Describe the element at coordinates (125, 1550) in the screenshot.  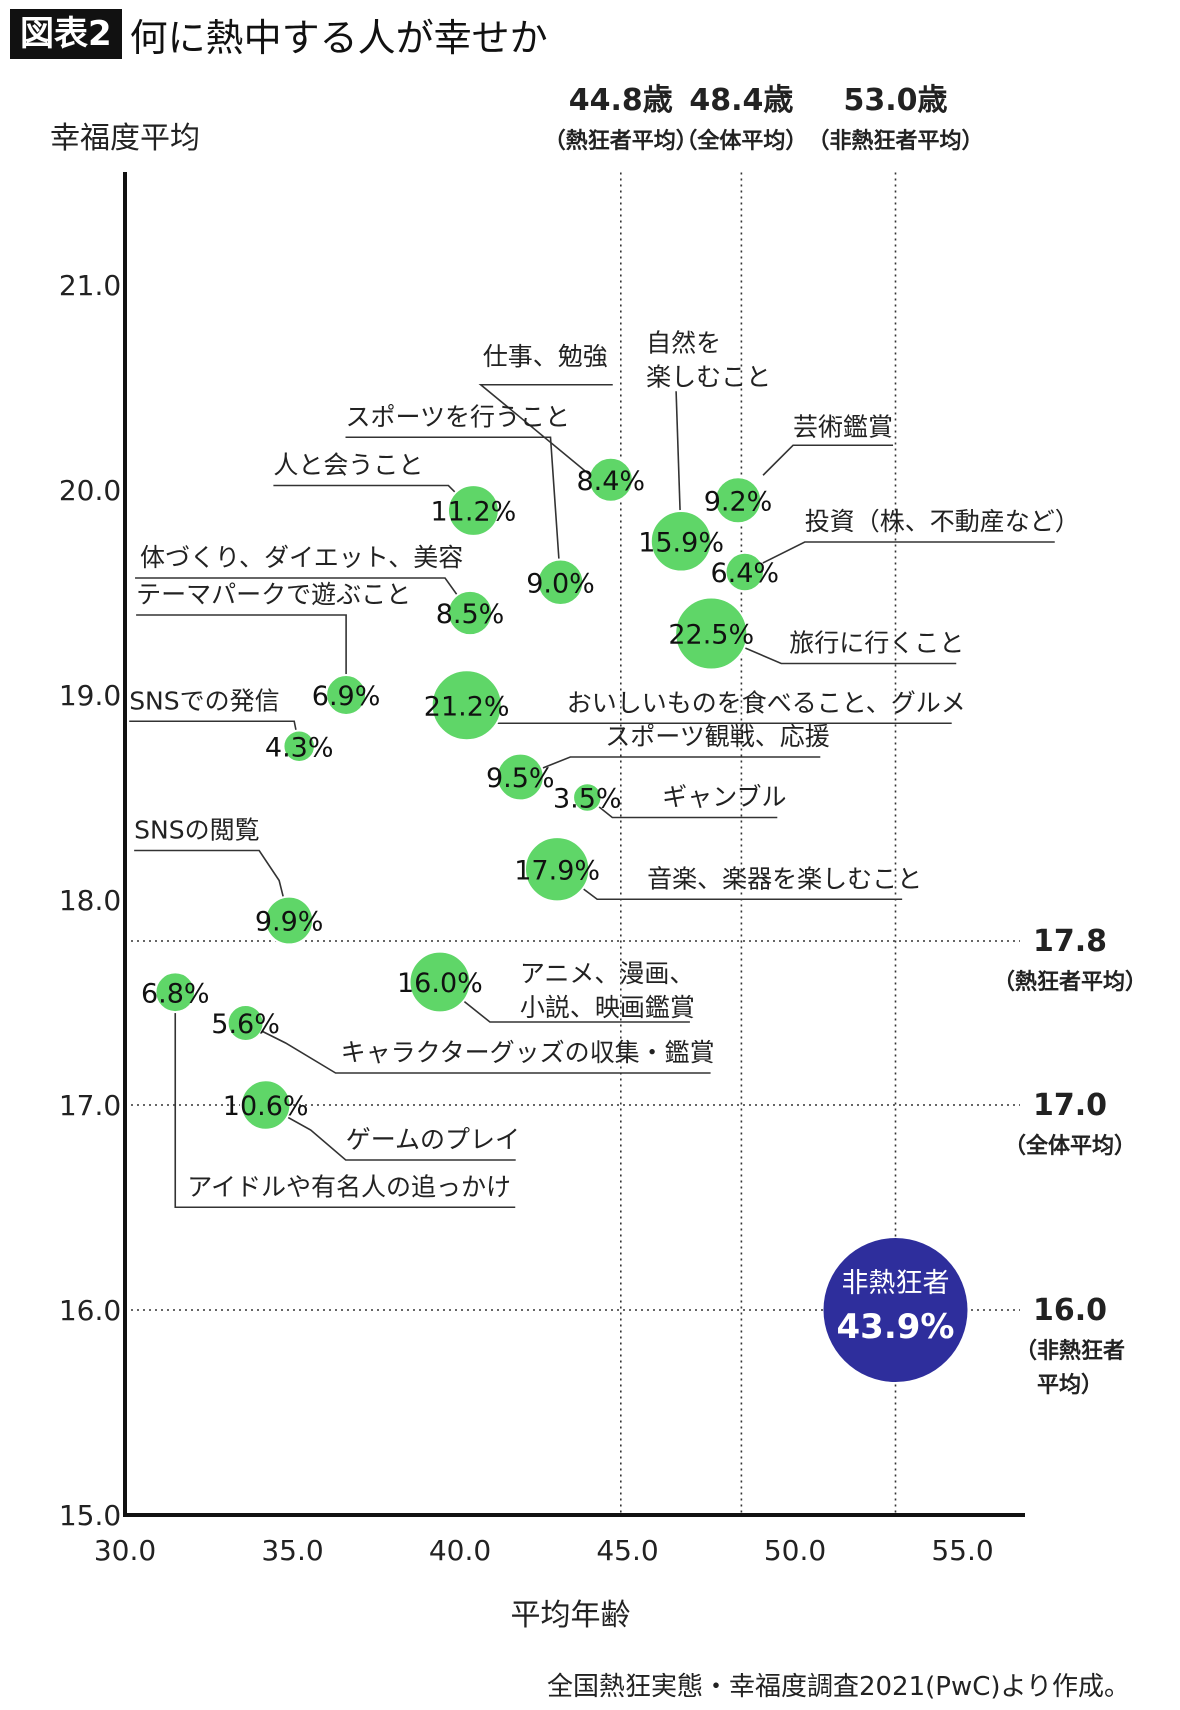
I see `x-tick-label: 30.0` at that location.